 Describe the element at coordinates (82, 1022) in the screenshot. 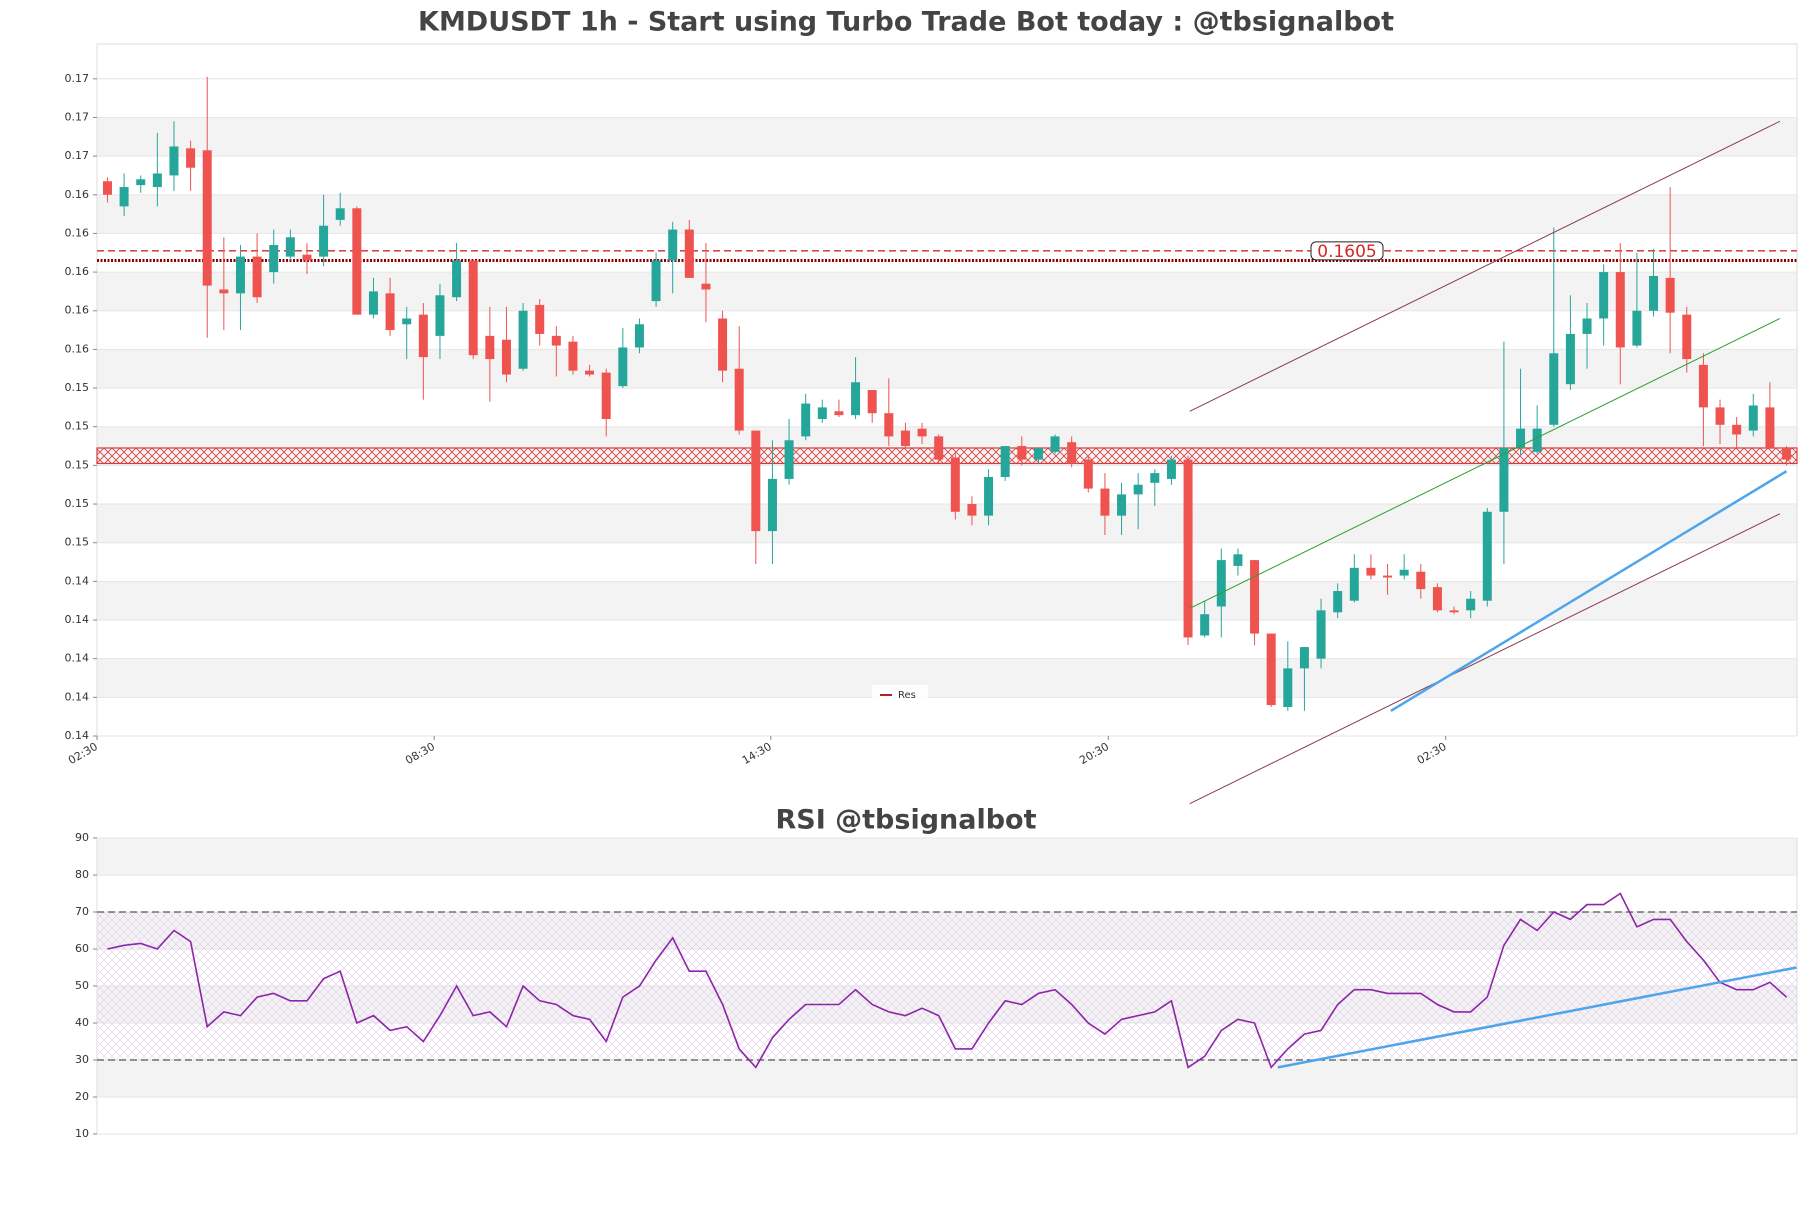

I see `y-tick-label: 40` at that location.